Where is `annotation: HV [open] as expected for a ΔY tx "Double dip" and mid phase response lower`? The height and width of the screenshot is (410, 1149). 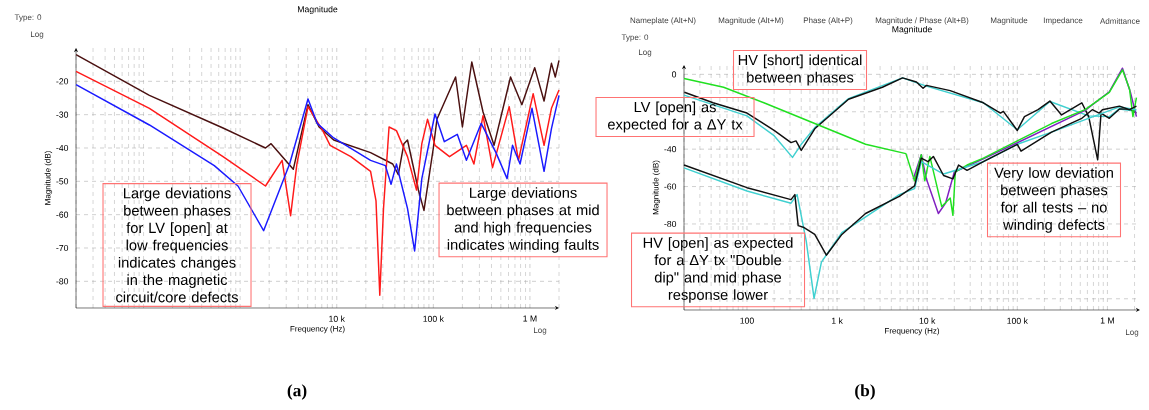 annotation: HV [open] as expected for a ΔY tx "Double dip" and mid phase response lower is located at coordinates (718, 270).